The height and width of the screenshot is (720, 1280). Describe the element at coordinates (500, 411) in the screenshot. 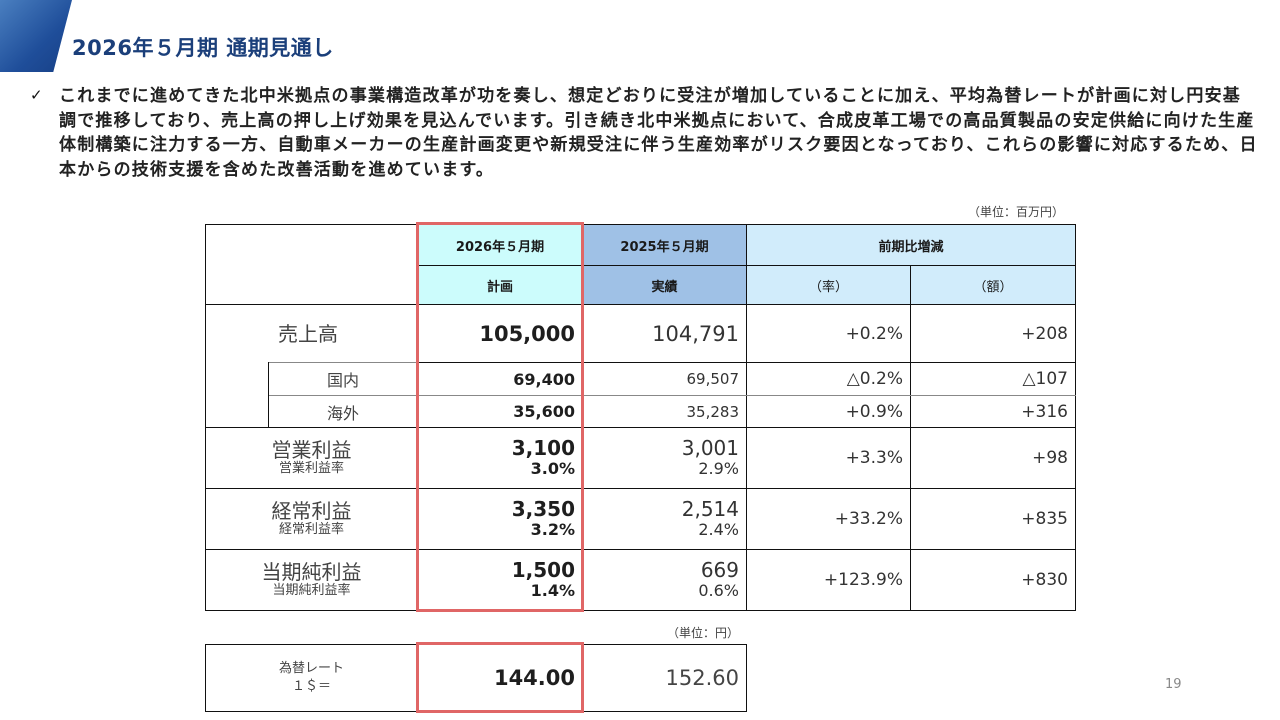

I see `overseas-plan: 35,600` at that location.